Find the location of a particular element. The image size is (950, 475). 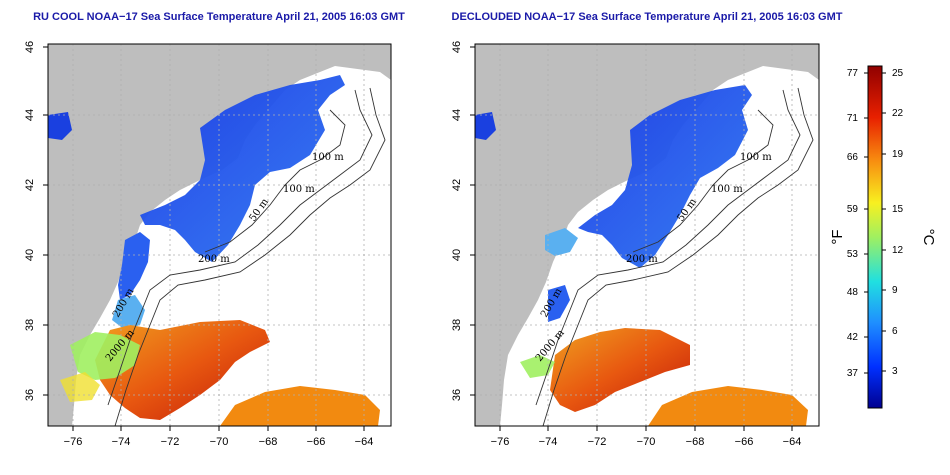

left-lon-tick-labels: −76 −74 −72 −70 −68 −66 −64 is located at coordinates (219, 442).